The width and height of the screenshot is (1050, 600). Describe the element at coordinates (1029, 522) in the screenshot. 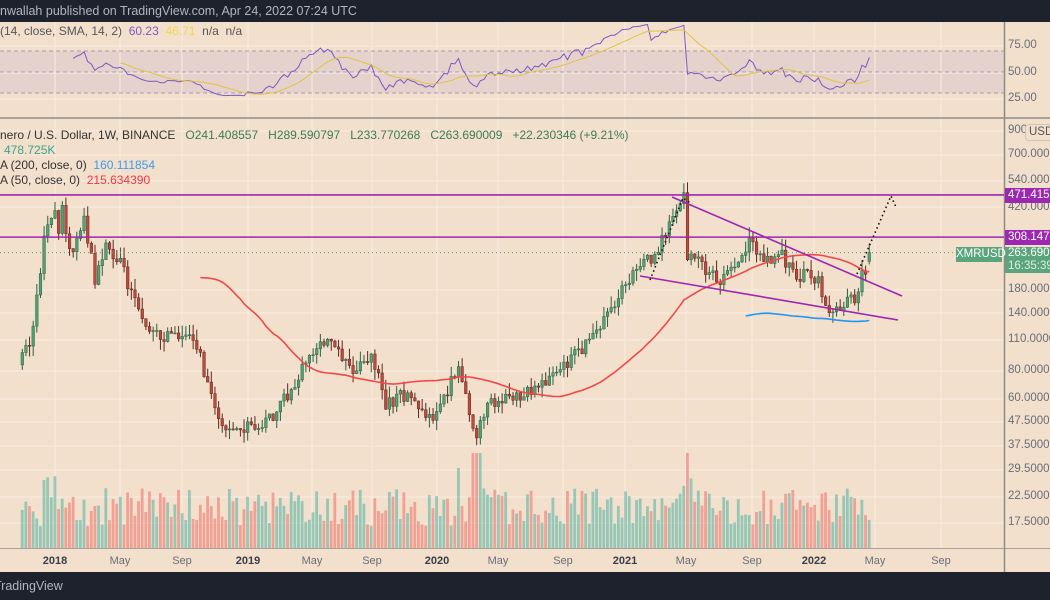

I see `price-tick: 17.5000` at that location.